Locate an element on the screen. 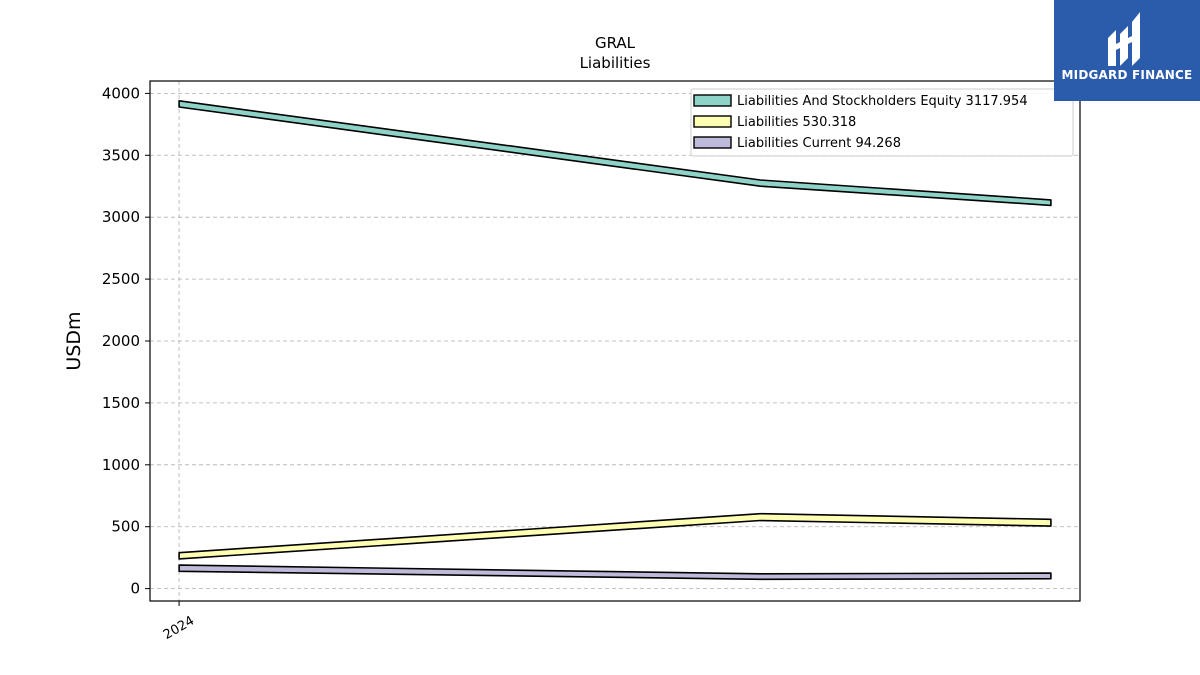 The width and height of the screenshot is (1200, 675). brand-logo: MIDGARD FINANCE is located at coordinates (1127, 50).